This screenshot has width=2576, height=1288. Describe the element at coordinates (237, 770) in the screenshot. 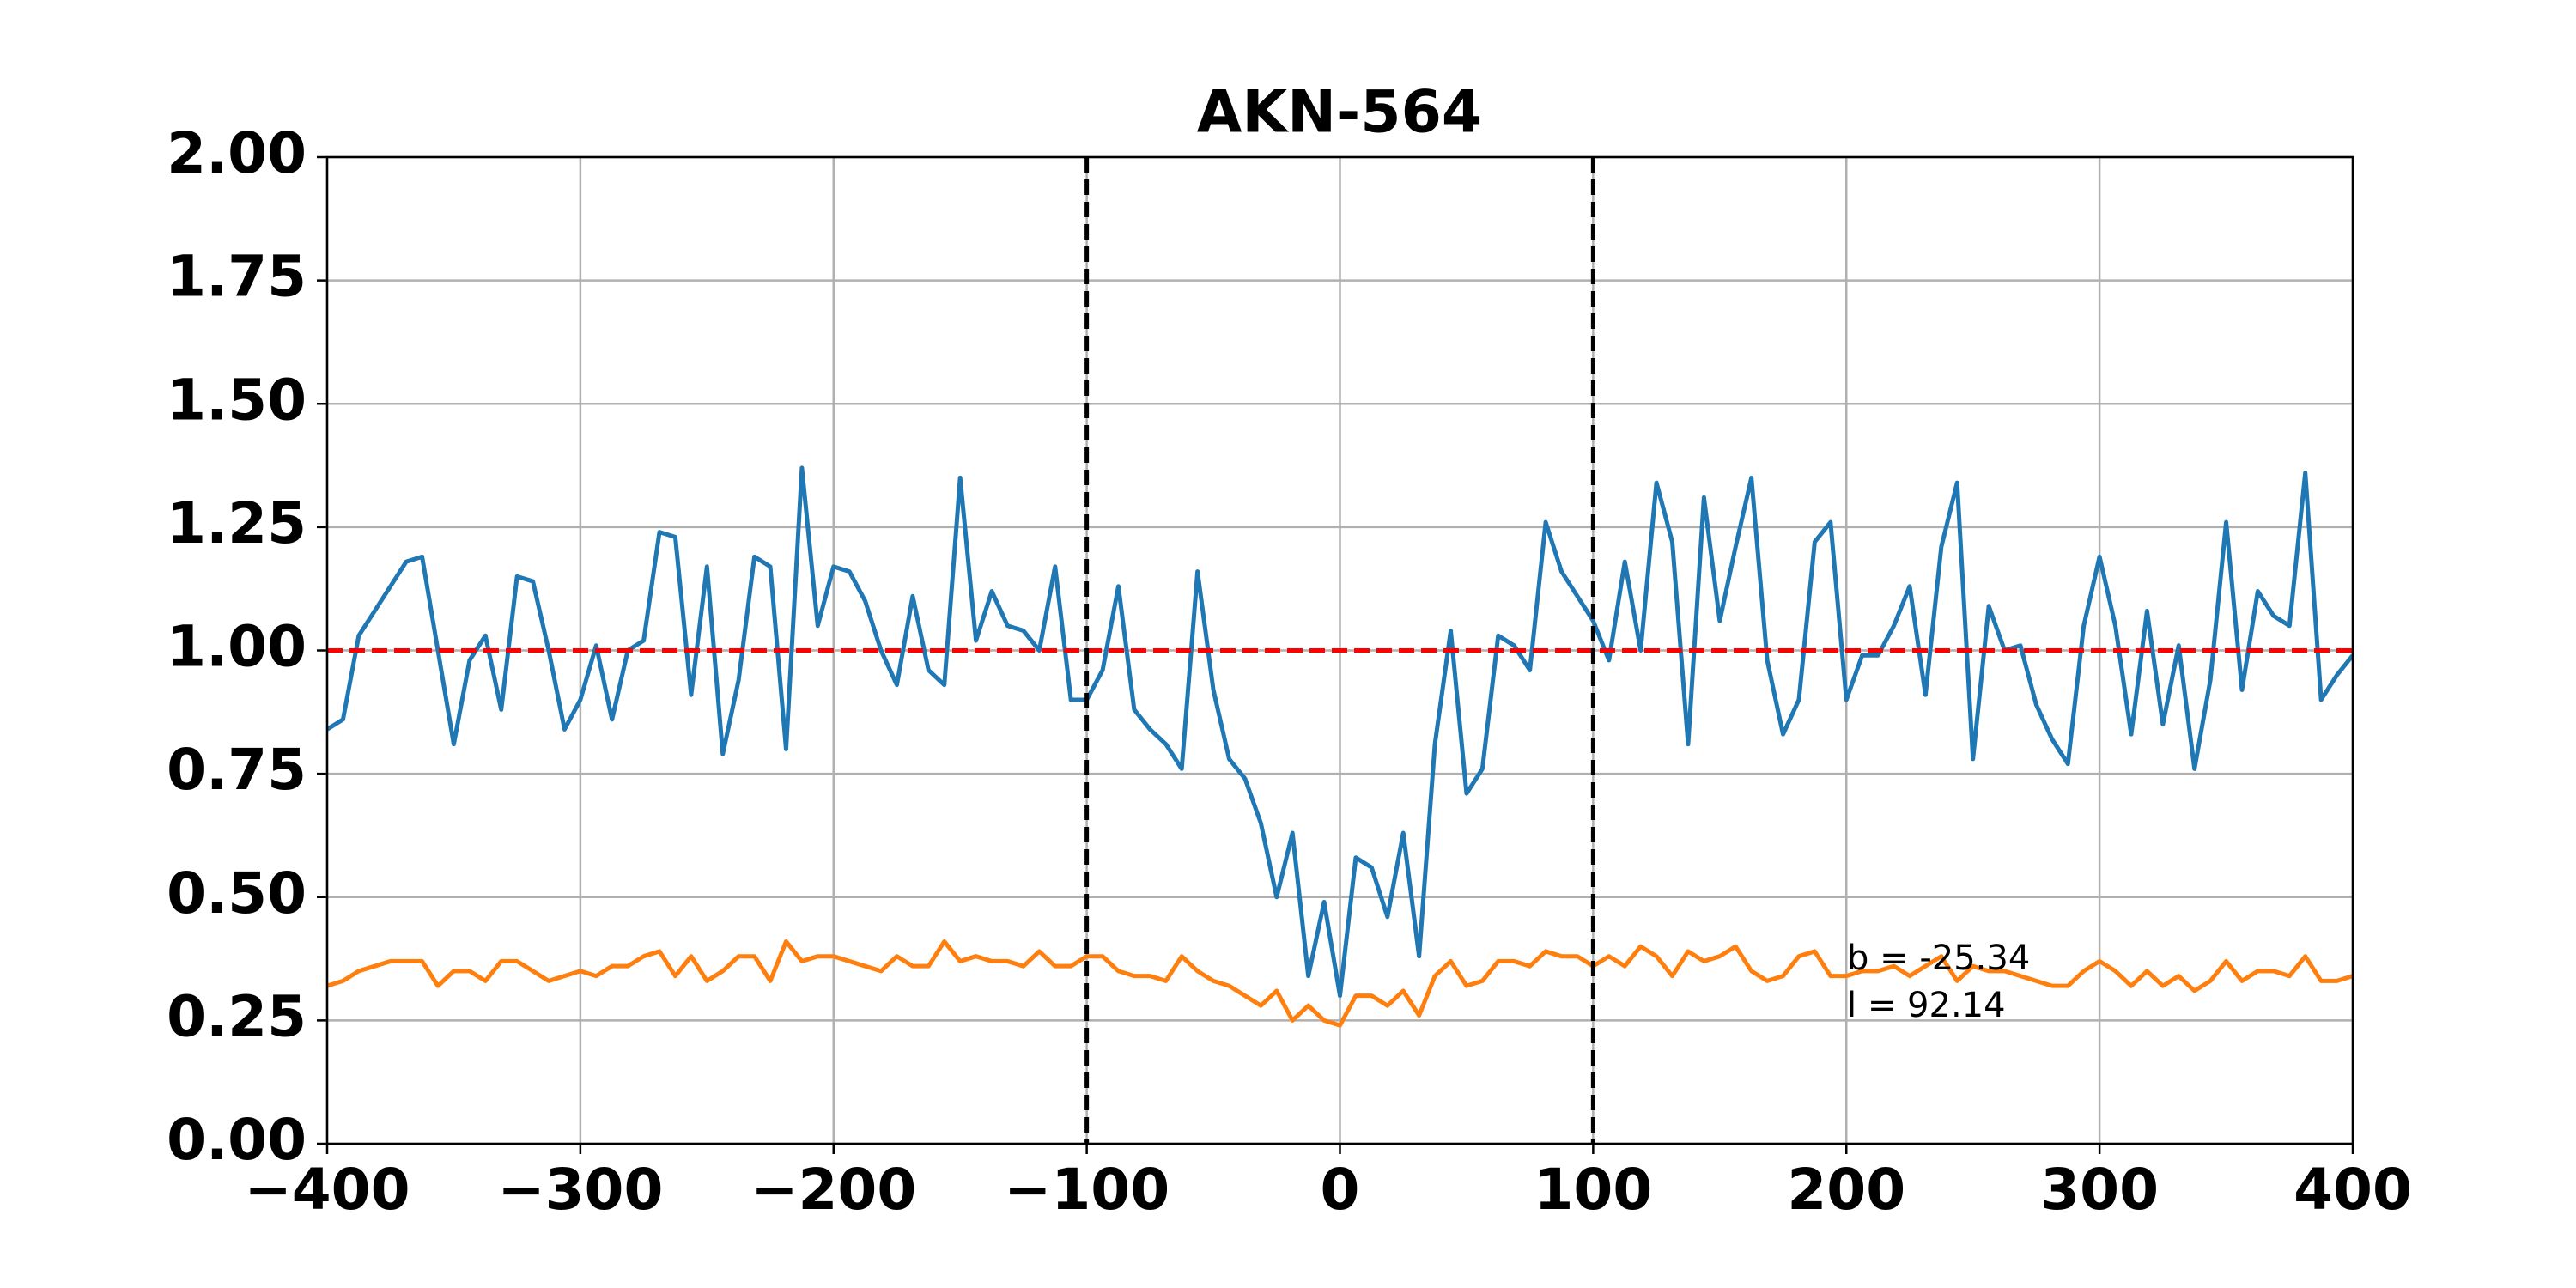

I see `y-tick-label: 0.75` at that location.